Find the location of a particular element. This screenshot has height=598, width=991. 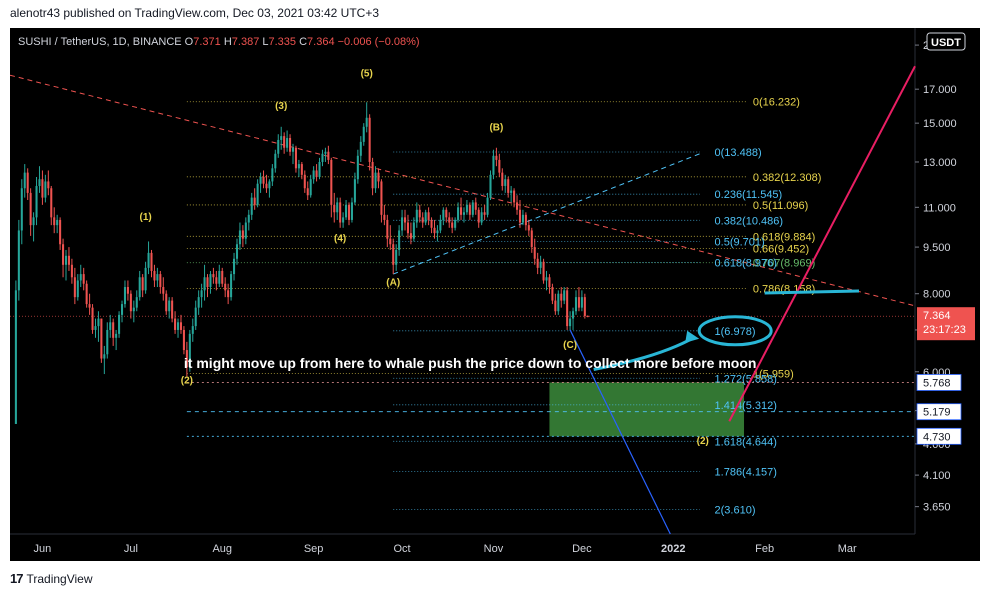

fib-upper-label: 0(16.232) is located at coordinates (776, 103).